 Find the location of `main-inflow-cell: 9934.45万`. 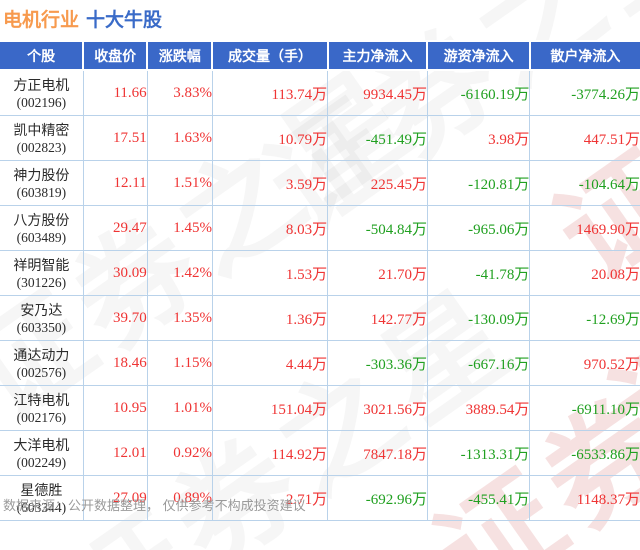

main-inflow-cell: 9934.45万 is located at coordinates (377, 92).